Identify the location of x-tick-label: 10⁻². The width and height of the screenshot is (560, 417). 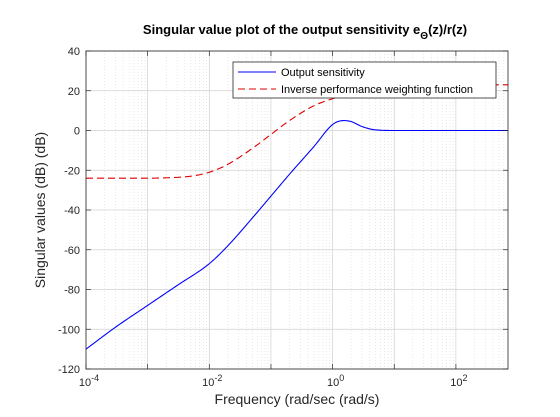
(212, 381).